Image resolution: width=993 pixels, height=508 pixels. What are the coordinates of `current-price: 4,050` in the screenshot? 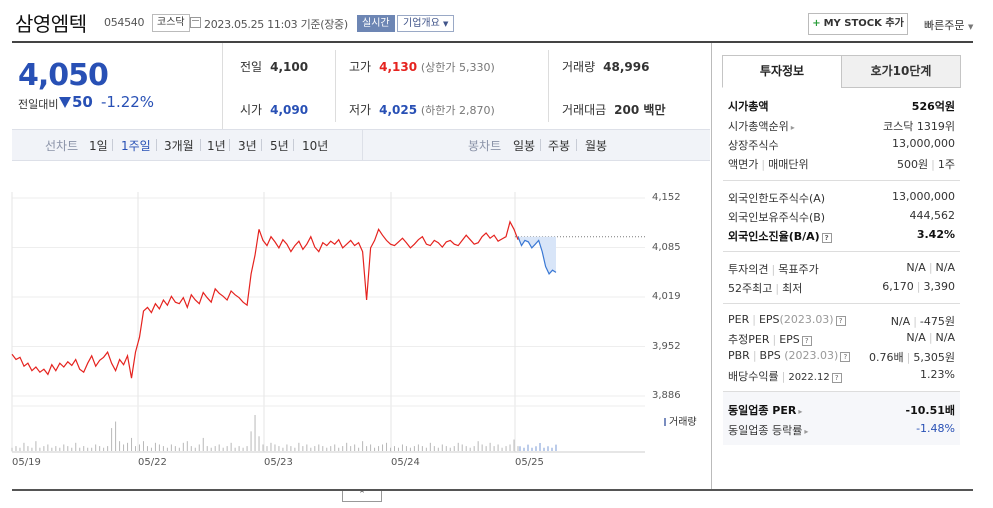 It's located at (63, 75).